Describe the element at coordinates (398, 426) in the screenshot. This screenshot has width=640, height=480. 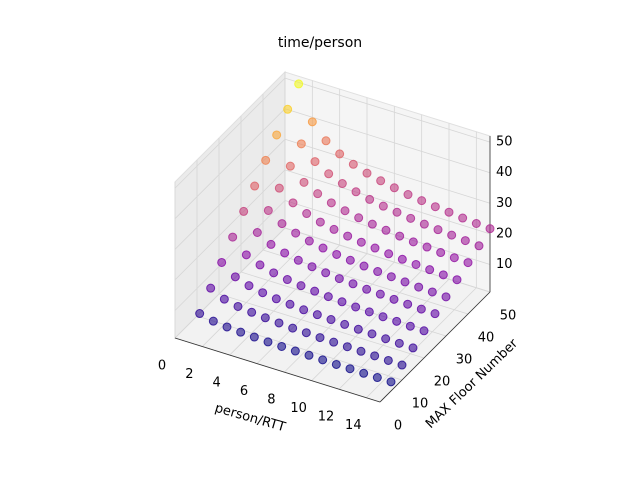
I see `y-tick-label: 0` at that location.